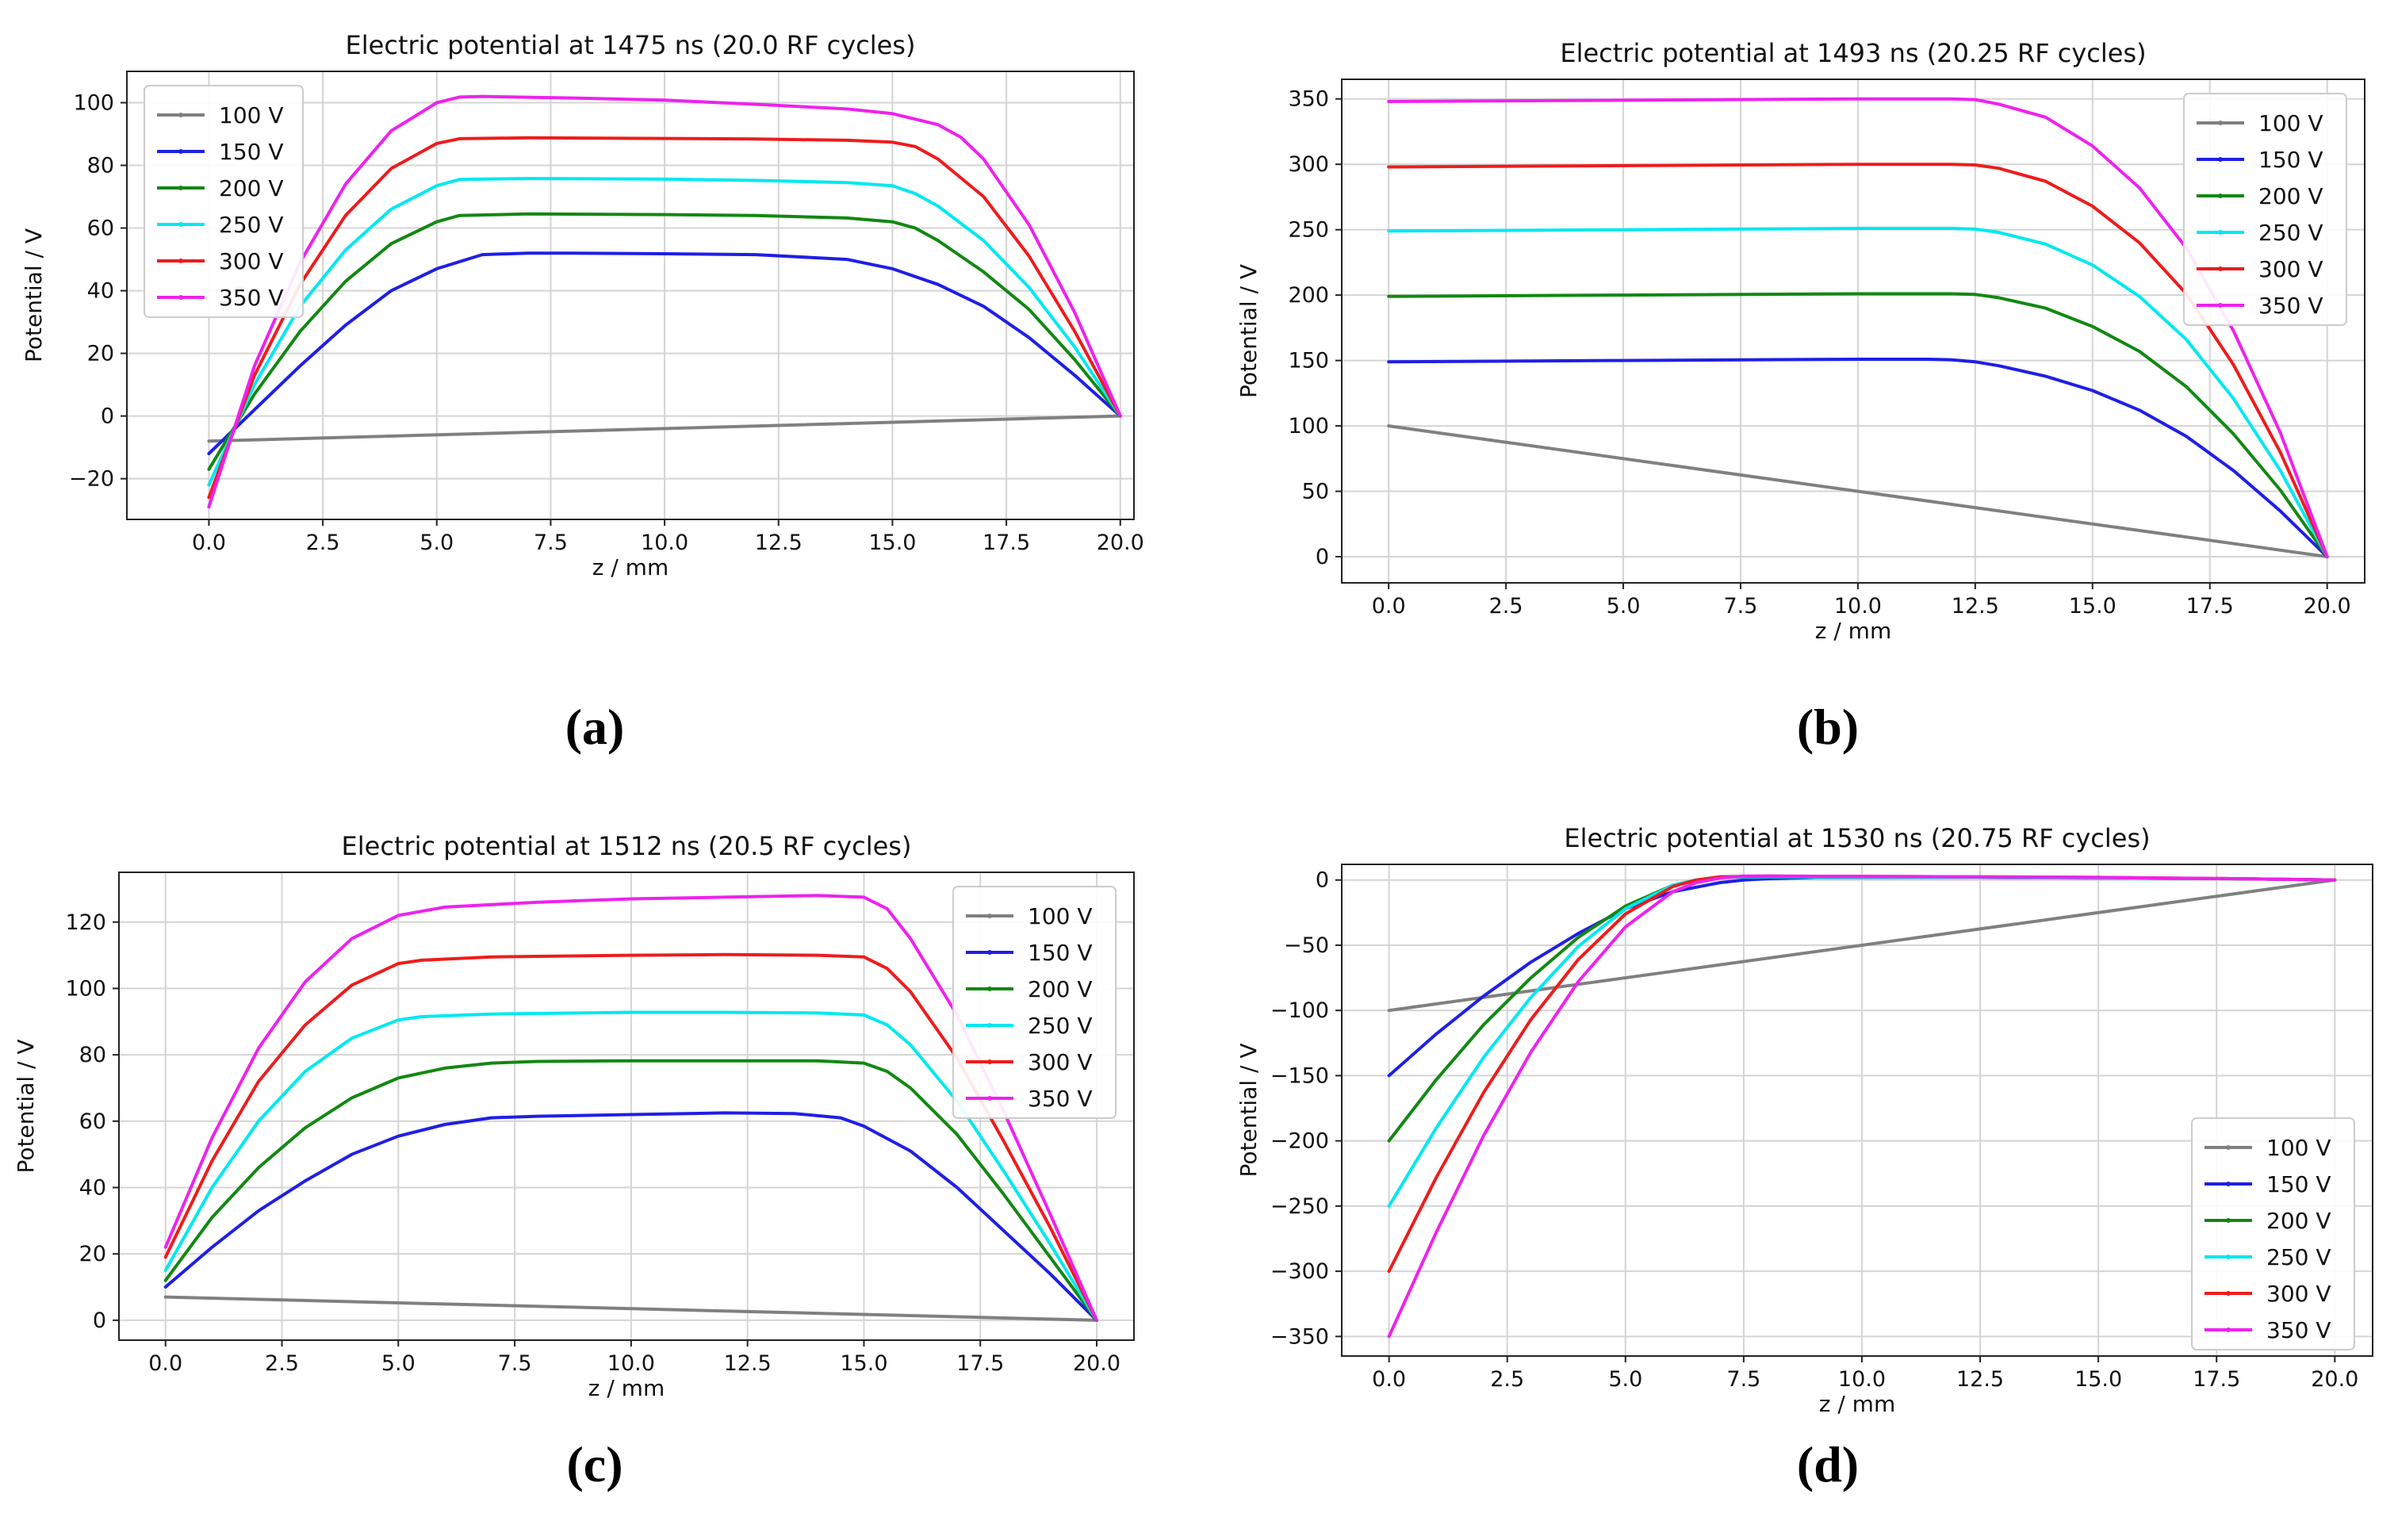 Image resolution: width=2398 pixels, height=1540 pixels. Describe the element at coordinates (2291, 269) in the screenshot. I see `legend-label-b-4: 300 V` at that location.